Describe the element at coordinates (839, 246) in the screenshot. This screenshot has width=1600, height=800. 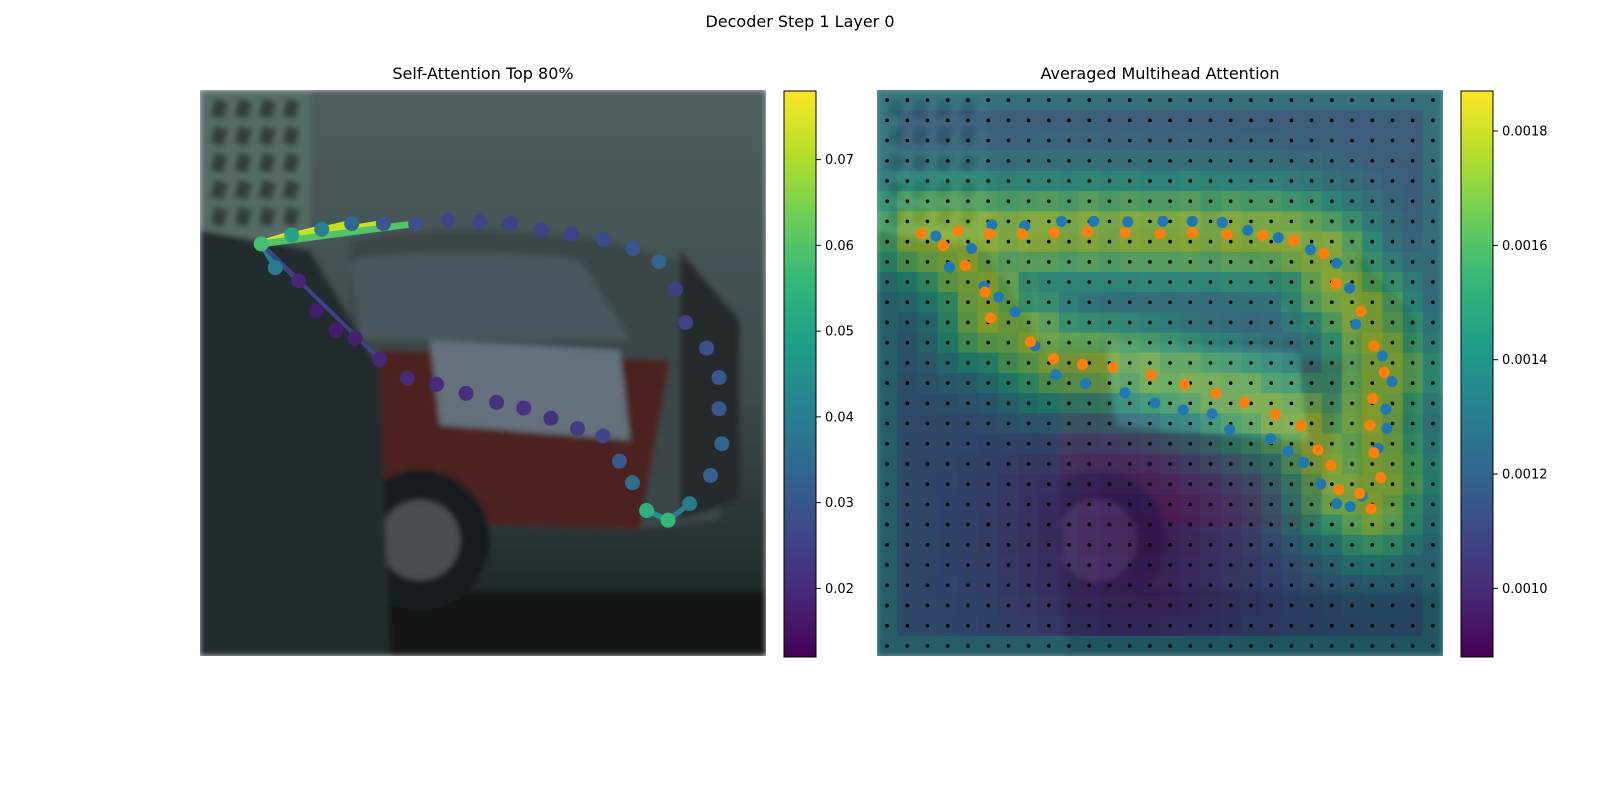
I see `colorbar-tick-label-4: 0.06` at that location.